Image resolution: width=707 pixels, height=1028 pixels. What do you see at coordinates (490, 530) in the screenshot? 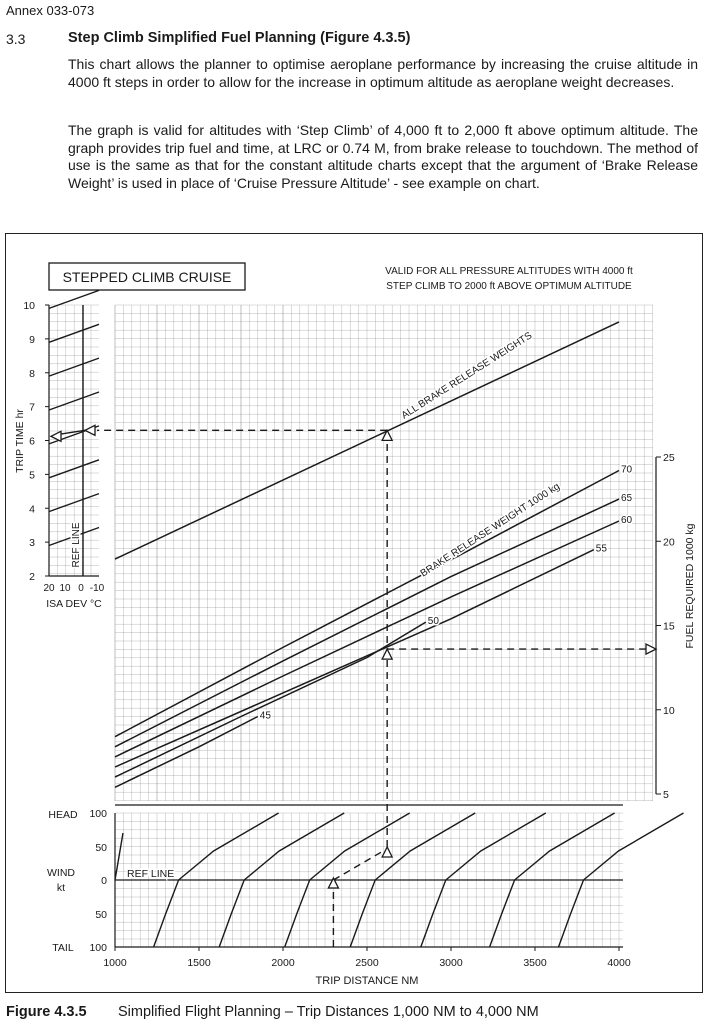
I see `weight-curves-label: BRAKE RELEASE WEIGHT 1000 kg` at bounding box center [490, 530].